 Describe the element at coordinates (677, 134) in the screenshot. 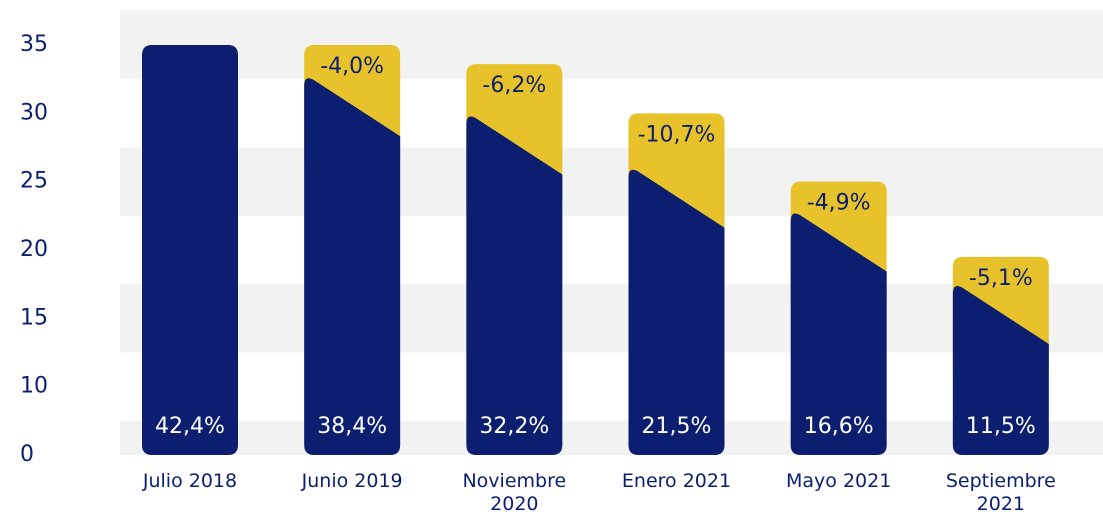

I see `change-label: -10,7%` at that location.